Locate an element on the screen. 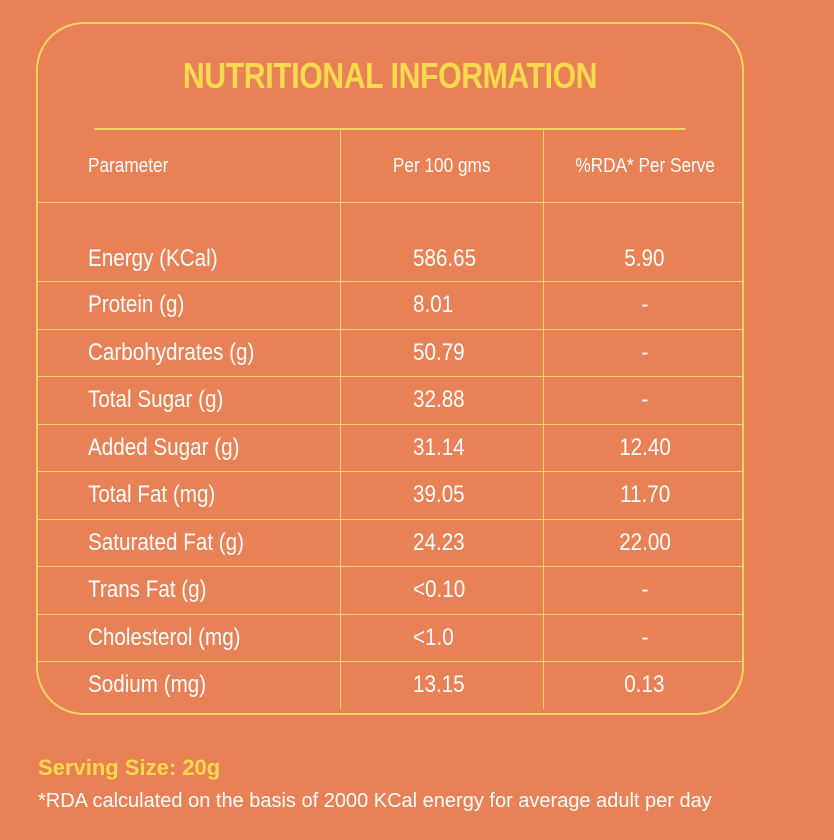 The height and width of the screenshot is (840, 834). table-header-row: Parameter Per 100 gms %RDA* Per Serve is located at coordinates (390, 166).